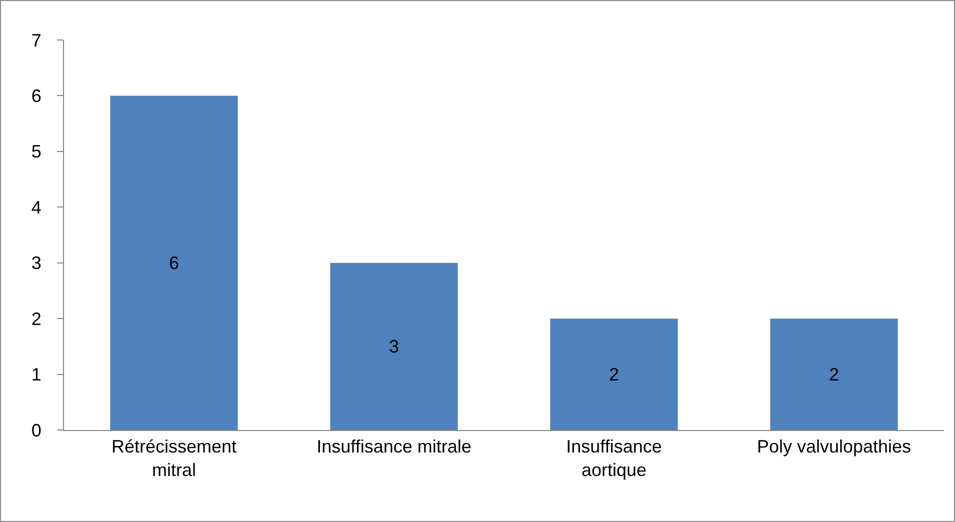  What do you see at coordinates (174, 458) in the screenshot?
I see `x-tick-label: Rétrécissement mitral` at bounding box center [174, 458].